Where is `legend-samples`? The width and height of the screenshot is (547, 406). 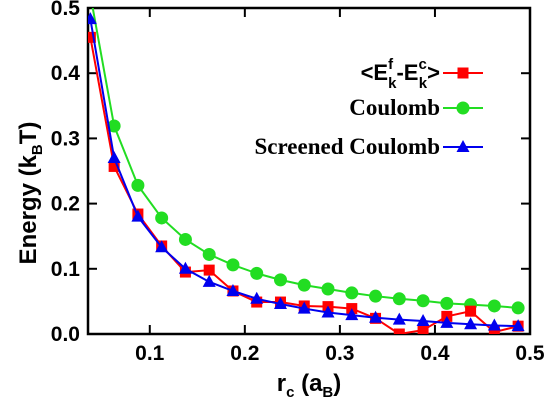 legend-samples is located at coordinates (463, 109).